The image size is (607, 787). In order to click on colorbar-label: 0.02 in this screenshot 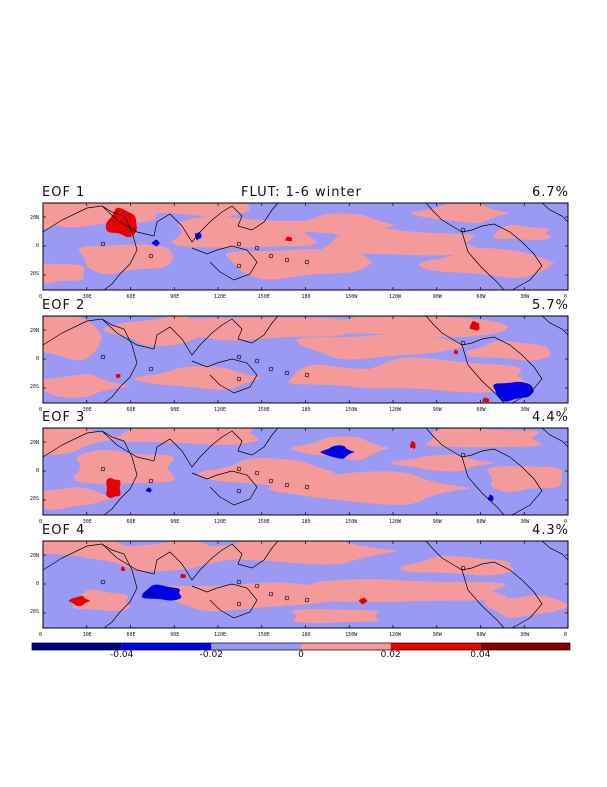, I will do `click(390, 655)`.